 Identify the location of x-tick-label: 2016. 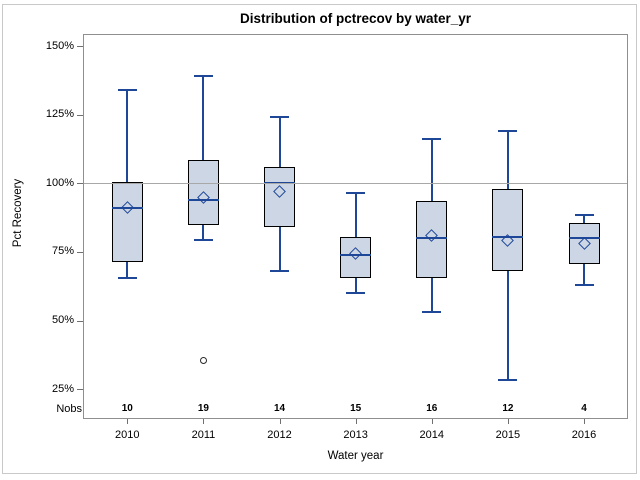
(584, 435).